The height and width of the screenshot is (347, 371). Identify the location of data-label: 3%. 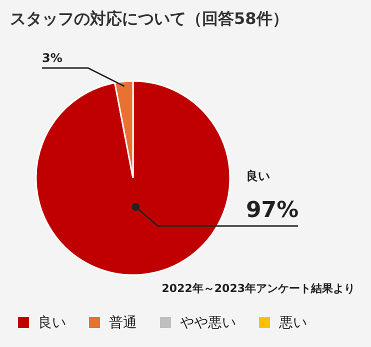
(52, 58).